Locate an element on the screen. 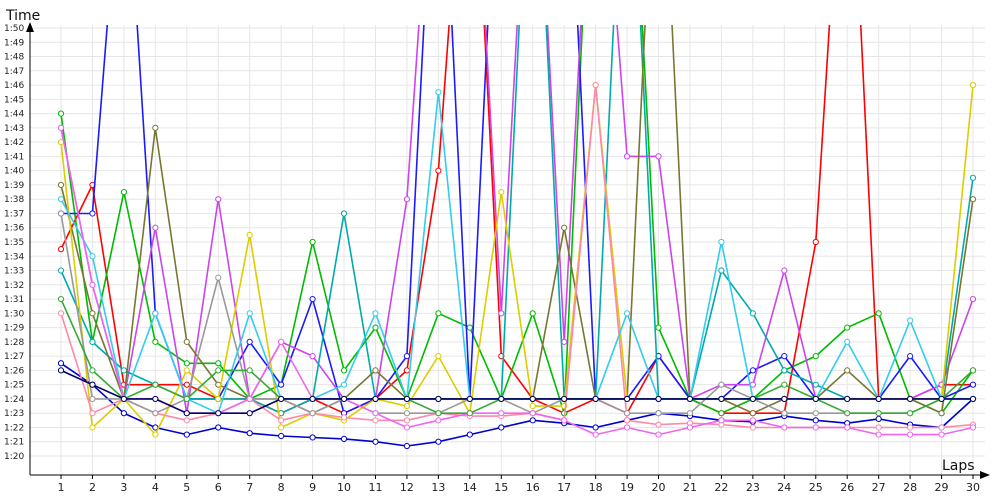 This screenshot has width=1000, height=500. y-tick-label: 1:34 is located at coordinates (14, 257).